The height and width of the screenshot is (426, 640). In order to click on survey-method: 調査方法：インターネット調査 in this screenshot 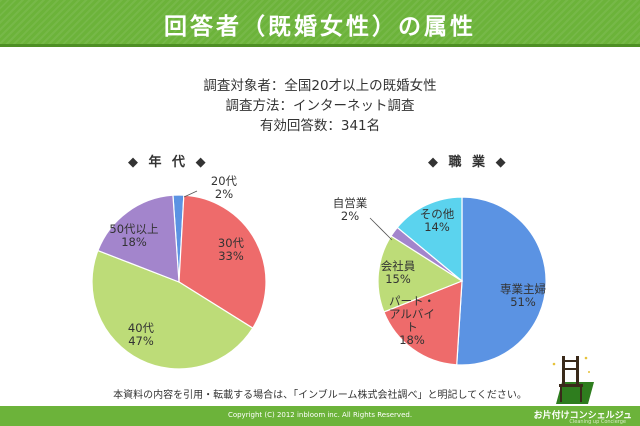, I will do `click(320, 106)`.